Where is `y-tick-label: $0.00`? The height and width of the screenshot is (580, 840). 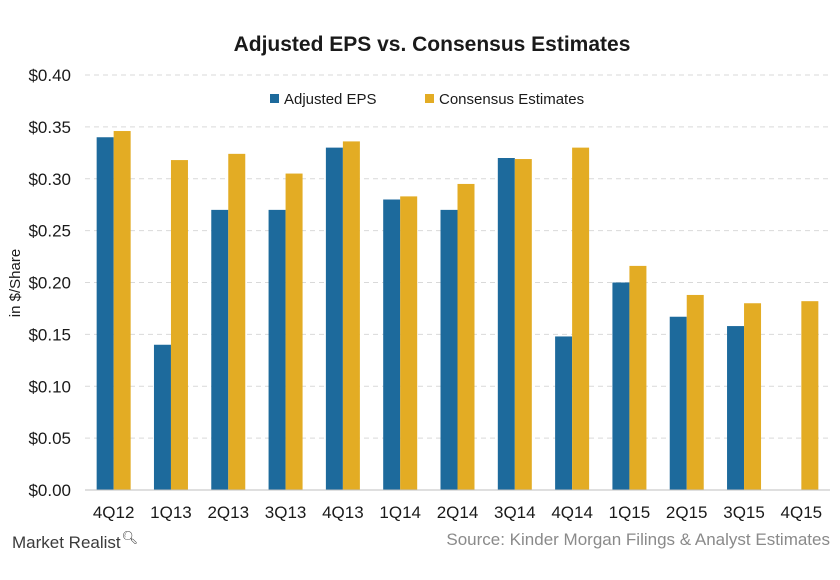
y-tick-label: $0.00 is located at coordinates (49, 490).